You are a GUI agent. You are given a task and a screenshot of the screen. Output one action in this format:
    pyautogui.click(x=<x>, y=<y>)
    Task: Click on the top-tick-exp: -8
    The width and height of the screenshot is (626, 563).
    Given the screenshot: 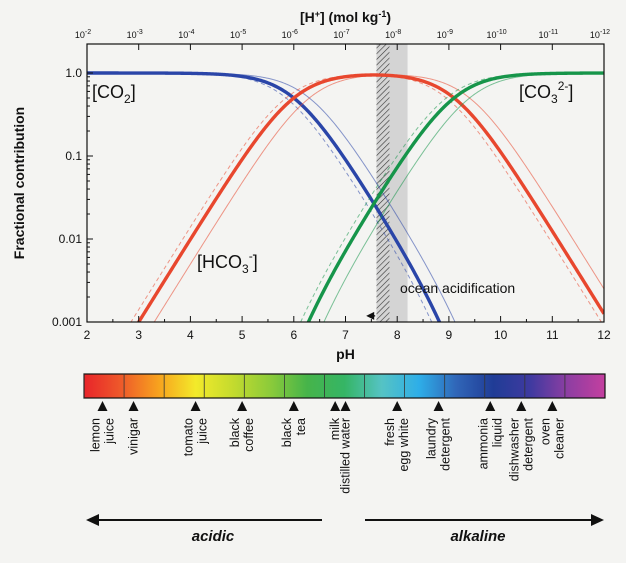 What is the action you would take?
    pyautogui.click(x=398, y=32)
    